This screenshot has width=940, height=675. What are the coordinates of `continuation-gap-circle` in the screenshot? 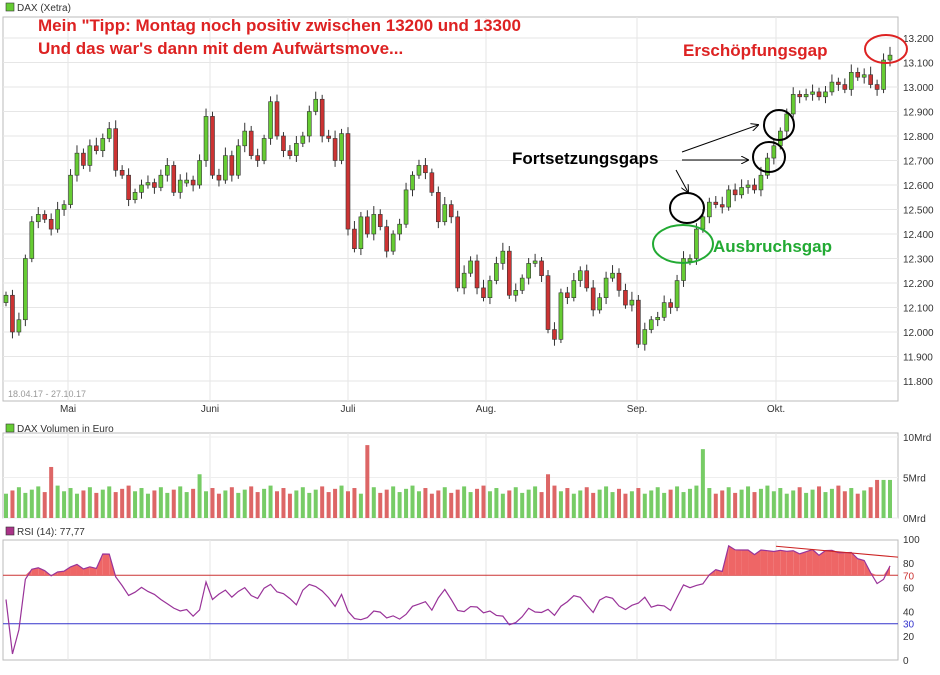 It's located at (779, 125).